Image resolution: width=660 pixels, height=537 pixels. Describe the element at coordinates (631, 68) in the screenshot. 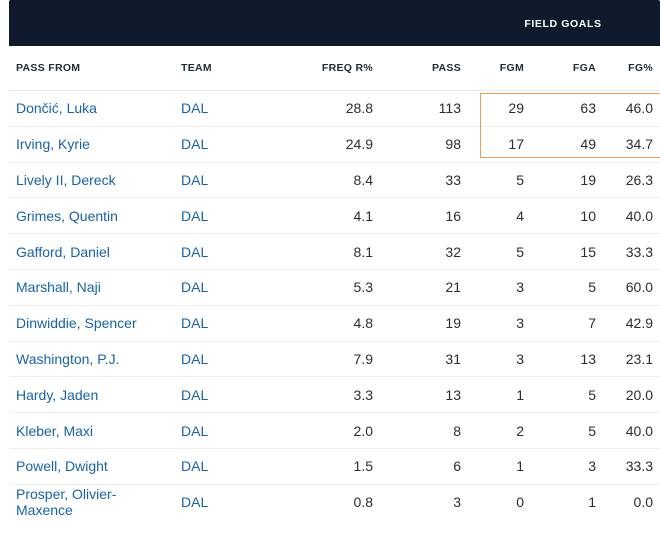

I see `column-header-fg-pct: FG%` at that location.